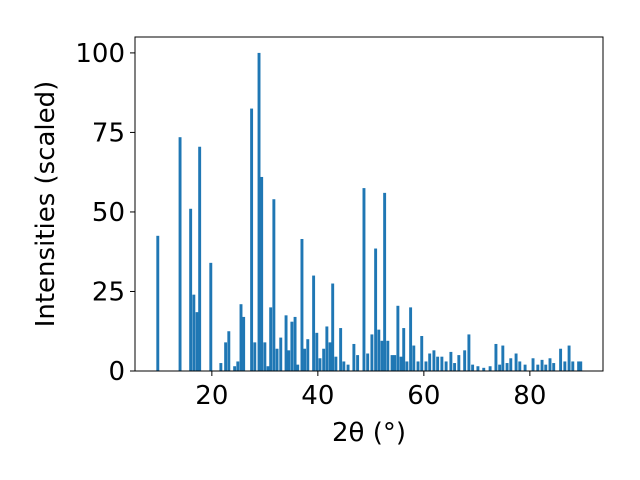 The width and height of the screenshot is (640, 480). What do you see at coordinates (46, 204) in the screenshot?
I see `y-axis-label: Intensities (scaled)` at bounding box center [46, 204].